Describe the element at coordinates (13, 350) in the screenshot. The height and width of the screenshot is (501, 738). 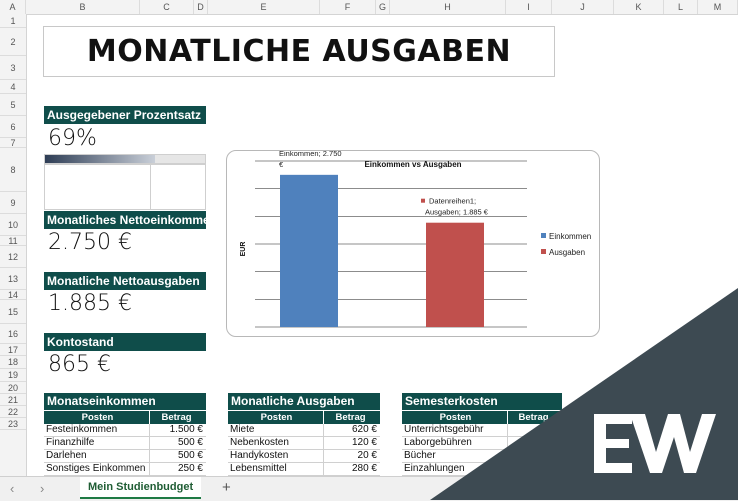
I see `row-header-17: 17` at that location.